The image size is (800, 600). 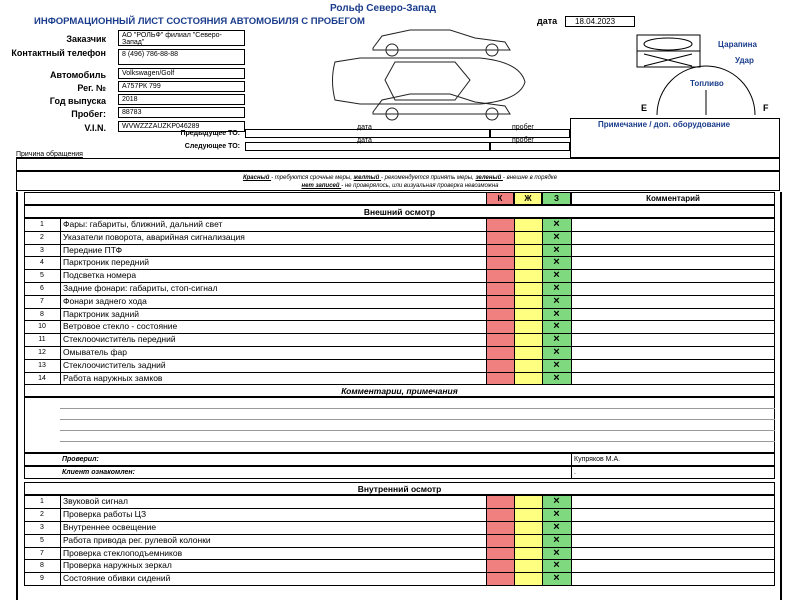 What do you see at coordinates (399, 391) in the screenshot?
I see `comments-title: Комментарии, примечания` at bounding box center [399, 391].